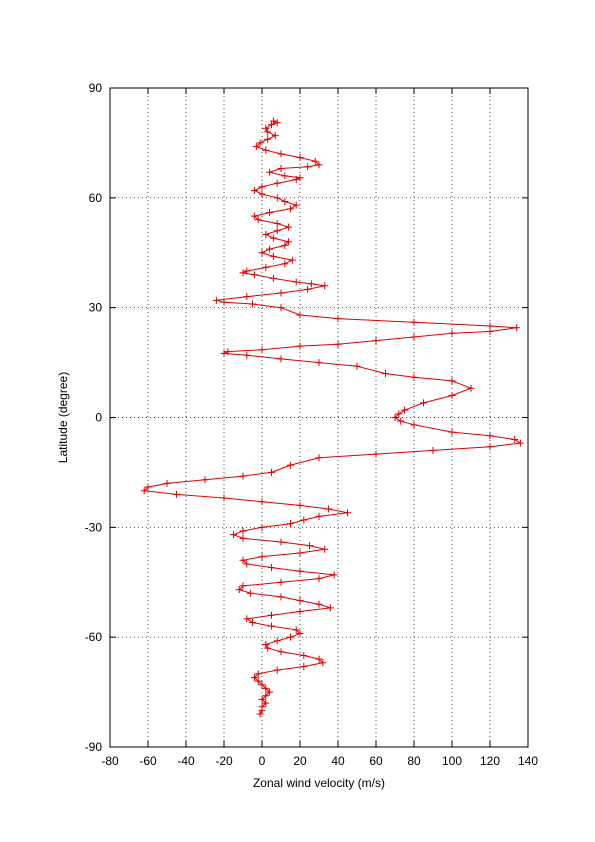 This screenshot has width=595, height=842. What do you see at coordinates (96, 88) in the screenshot?
I see `y-tick-label: 90` at bounding box center [96, 88].